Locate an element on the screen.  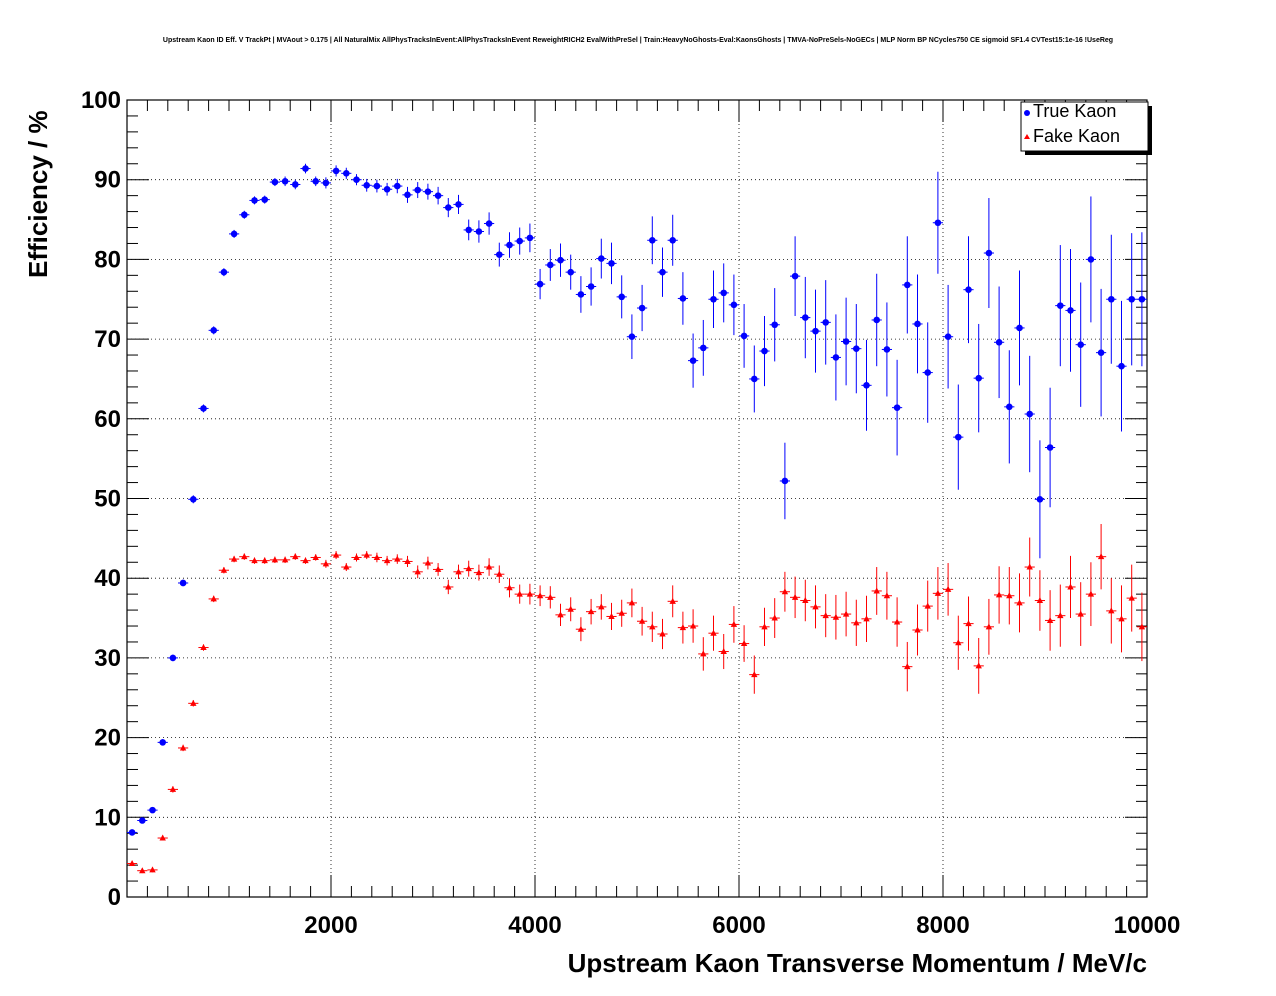
legend-label-fake-kaon: Fake Kaon is located at coordinates (1076, 136).